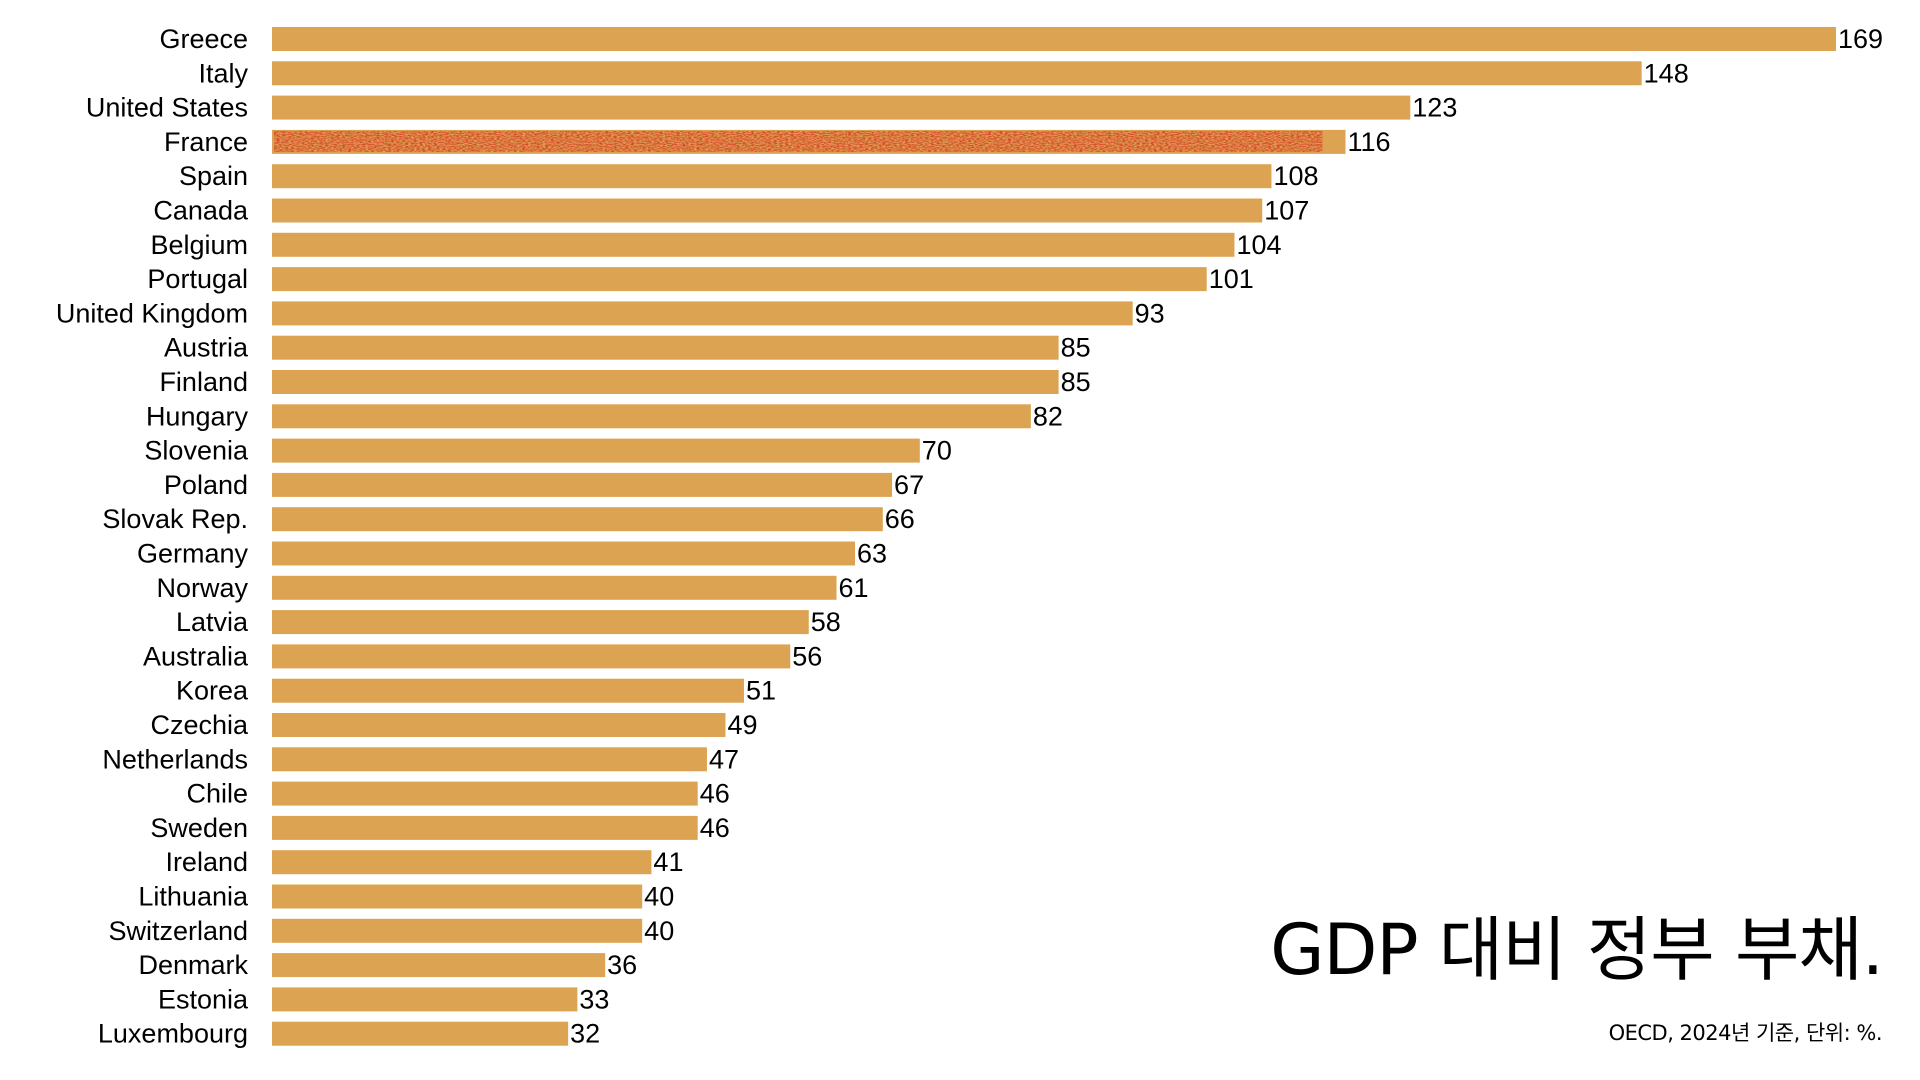 The width and height of the screenshot is (1920, 1080). I want to click on value-label: 108, so click(1295, 176).